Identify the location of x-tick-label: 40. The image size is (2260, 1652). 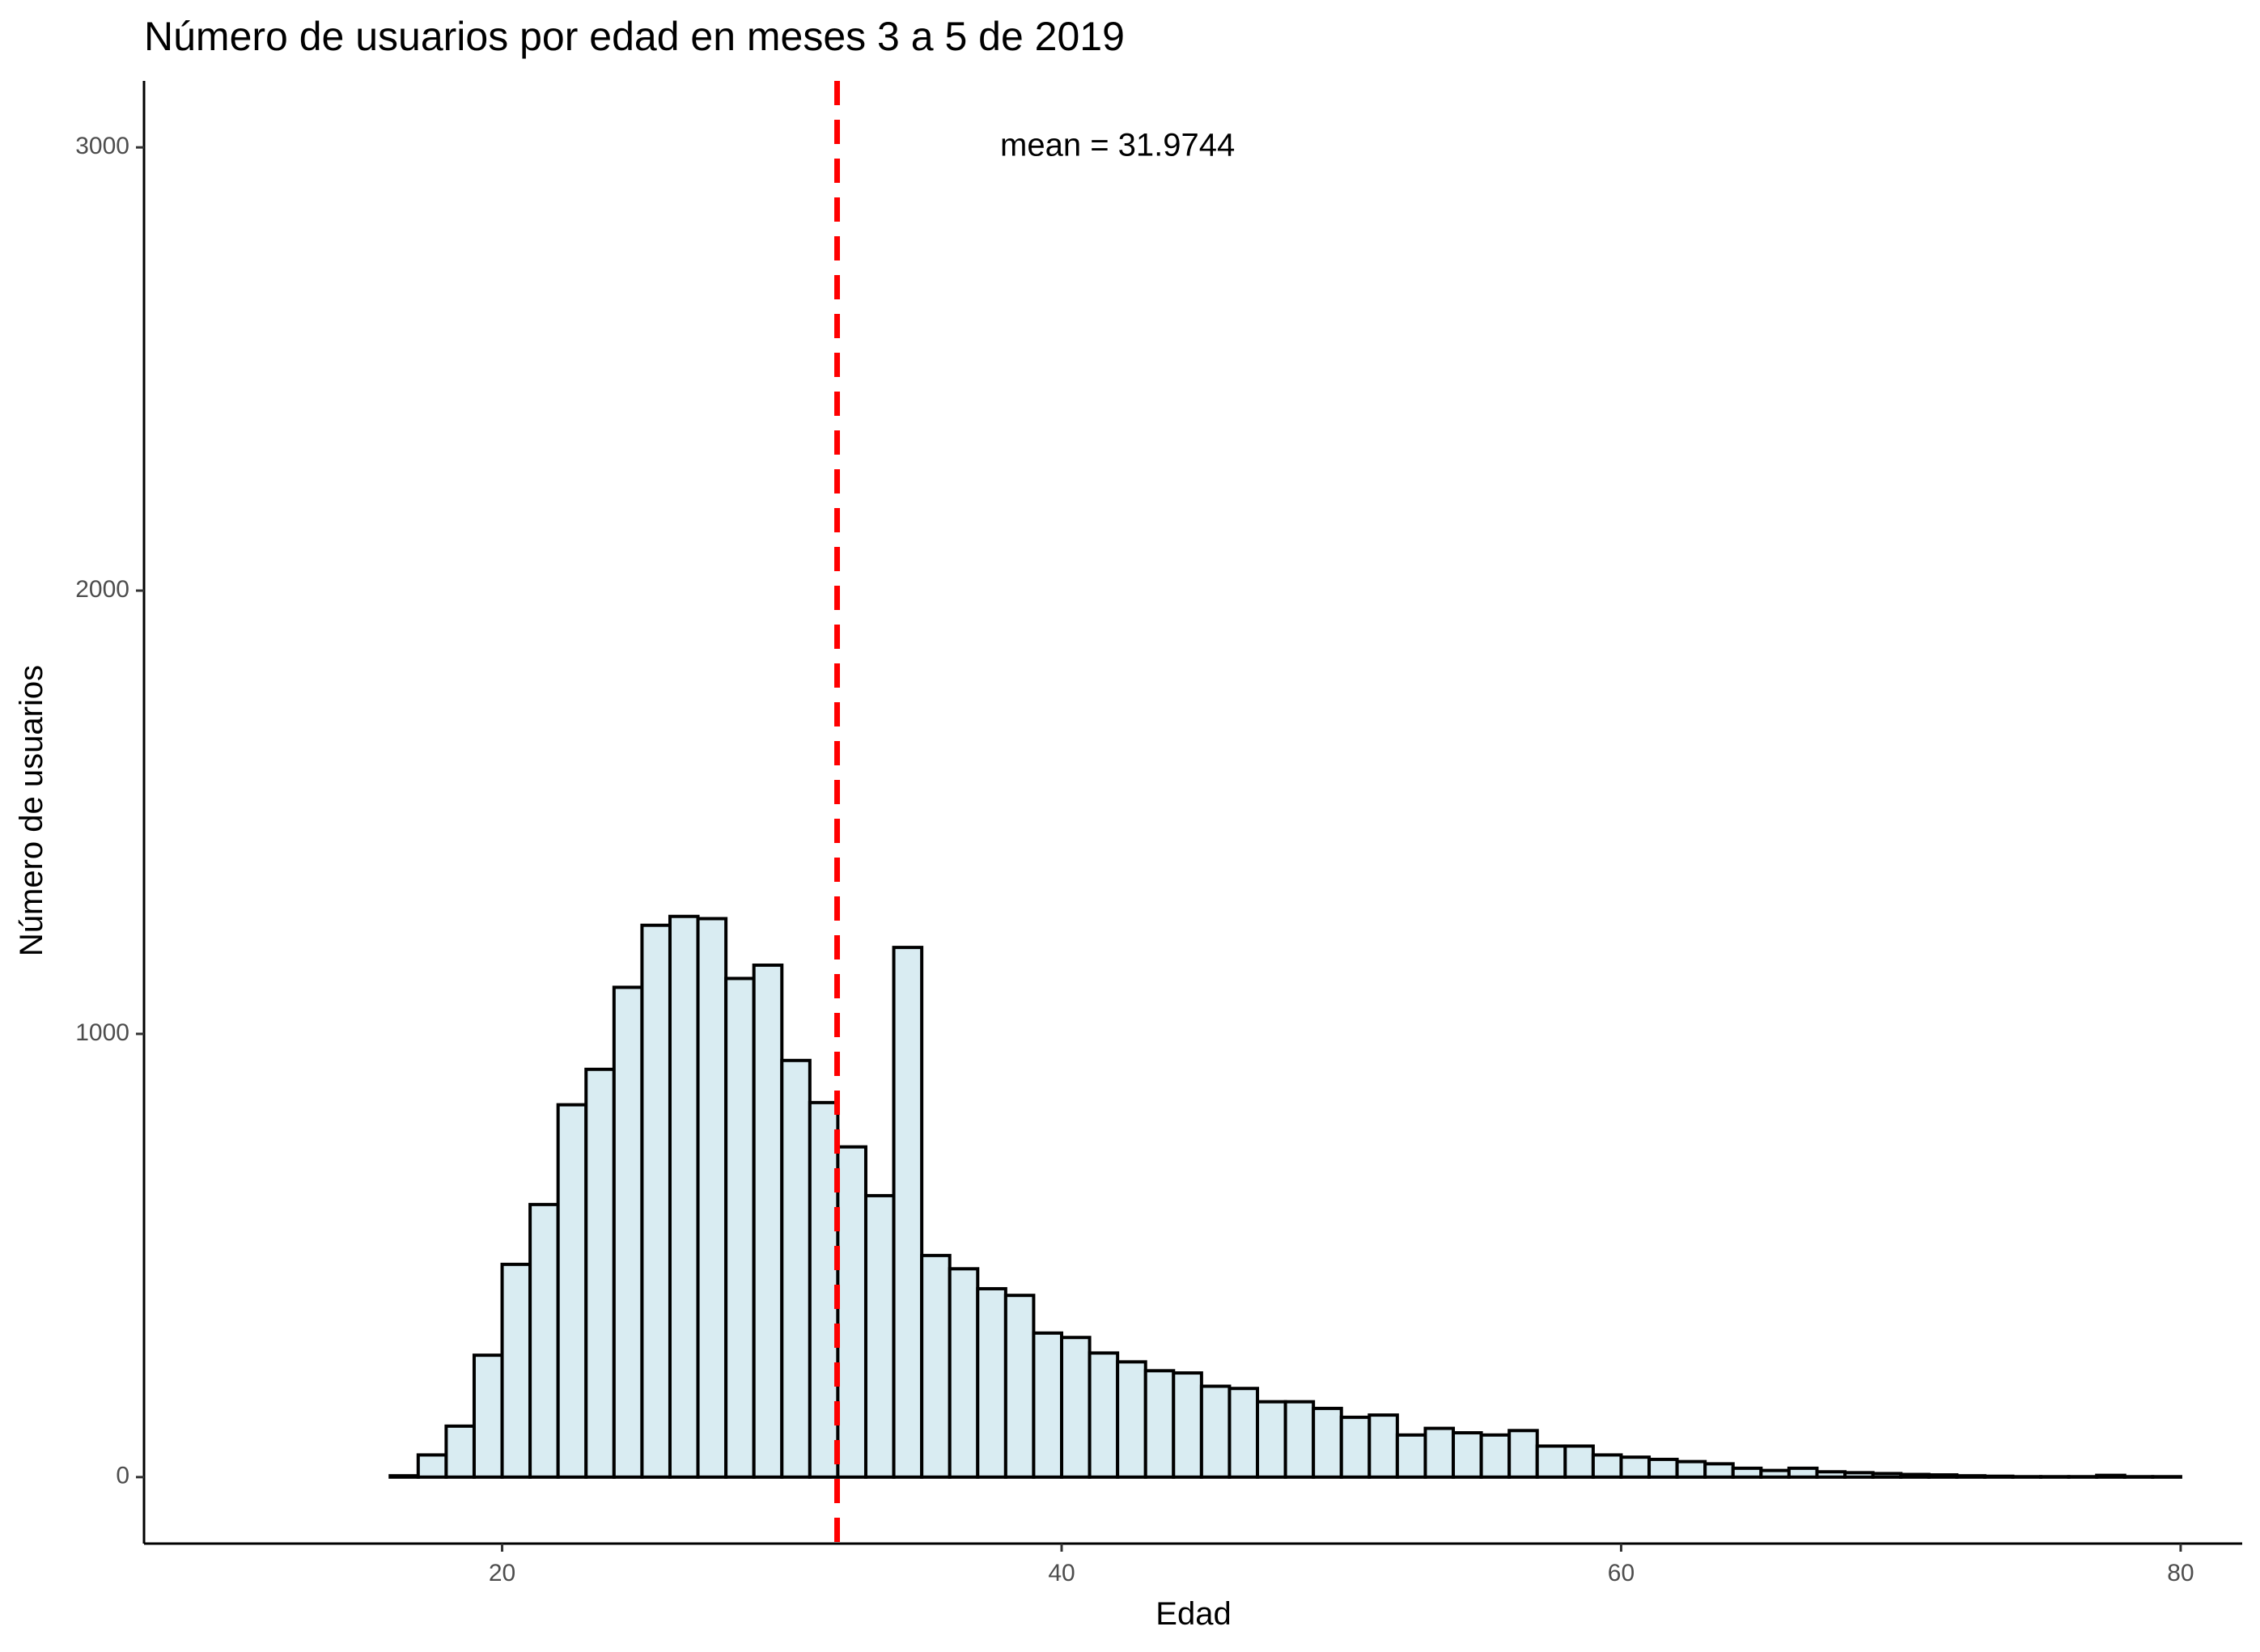
(1061, 1573).